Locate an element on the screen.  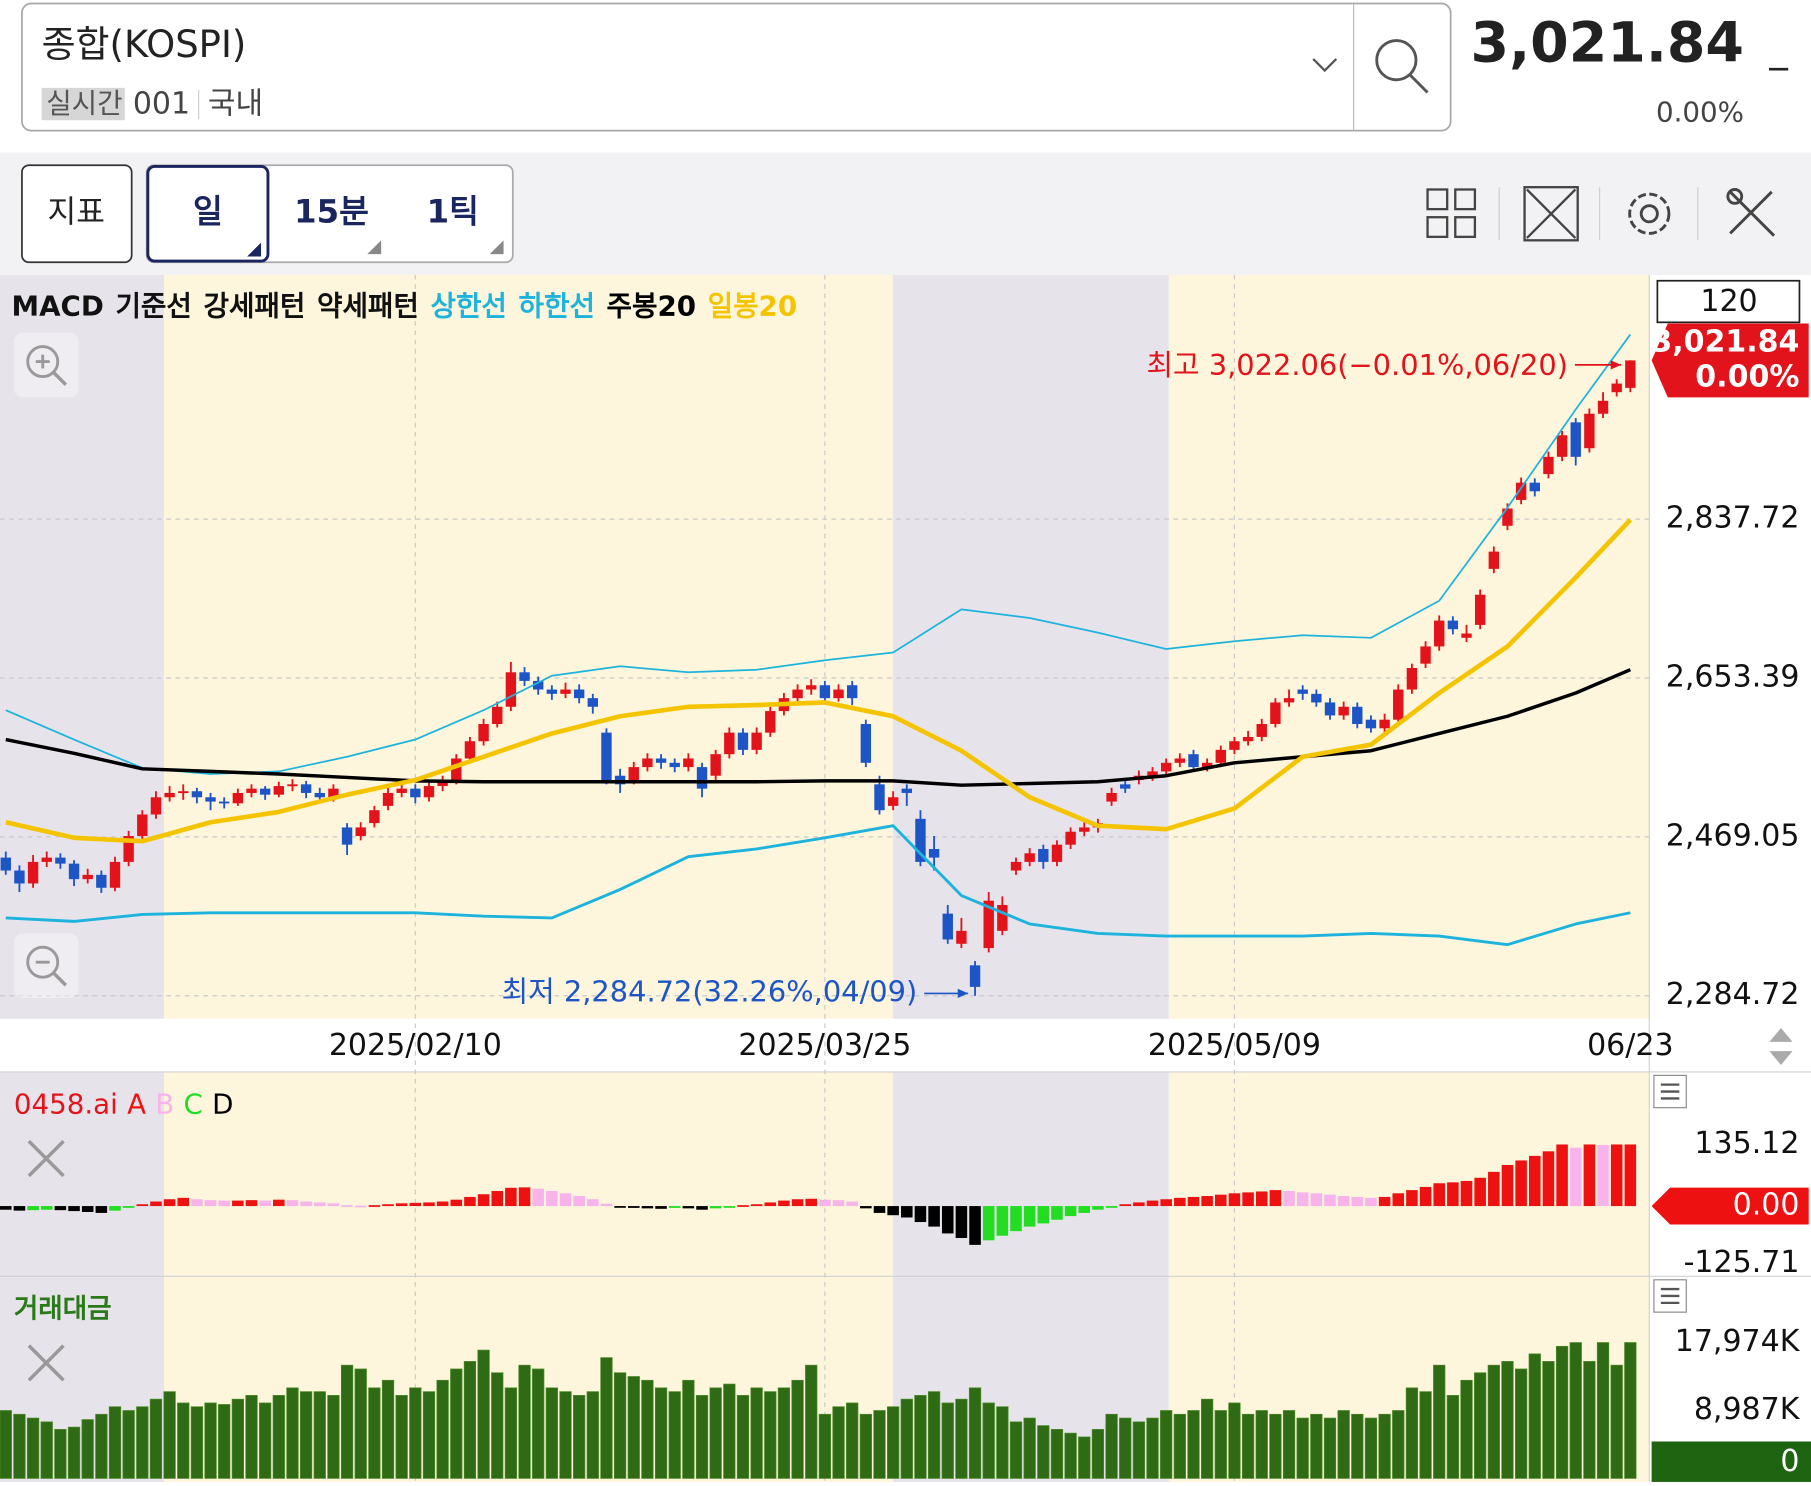
period-button: 일 is located at coordinates (208, 213).